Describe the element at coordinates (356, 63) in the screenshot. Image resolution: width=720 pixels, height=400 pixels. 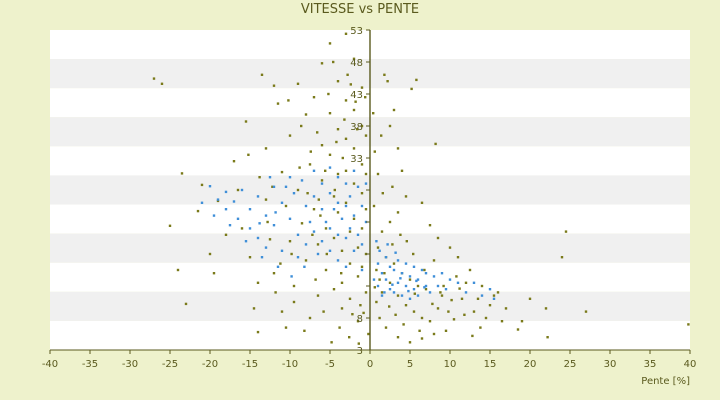
I see `y-tick-label: 48` at that location.